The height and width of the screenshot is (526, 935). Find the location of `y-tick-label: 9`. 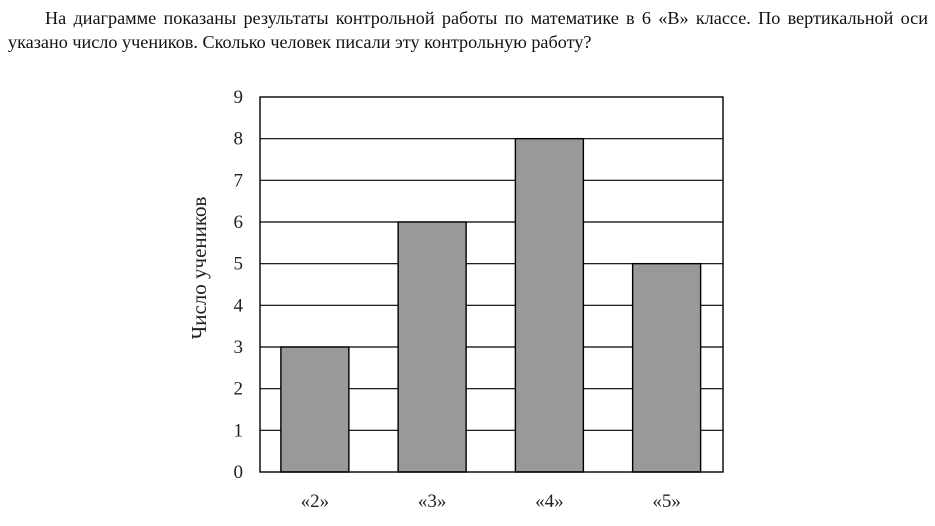

y-tick-label: 9 is located at coordinates (239, 97).